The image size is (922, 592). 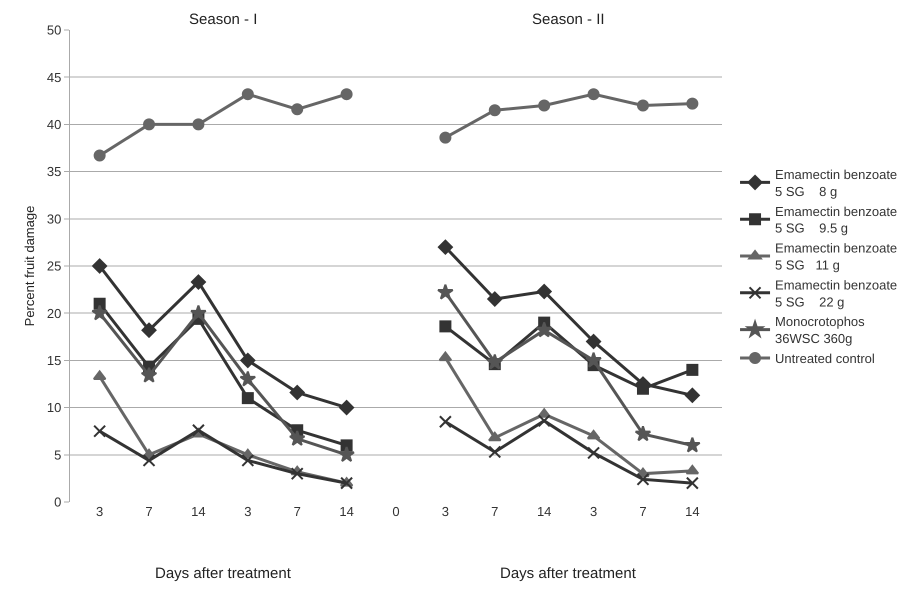 What do you see at coordinates (54, 124) in the screenshot?
I see `y-tick-label: 40` at bounding box center [54, 124].